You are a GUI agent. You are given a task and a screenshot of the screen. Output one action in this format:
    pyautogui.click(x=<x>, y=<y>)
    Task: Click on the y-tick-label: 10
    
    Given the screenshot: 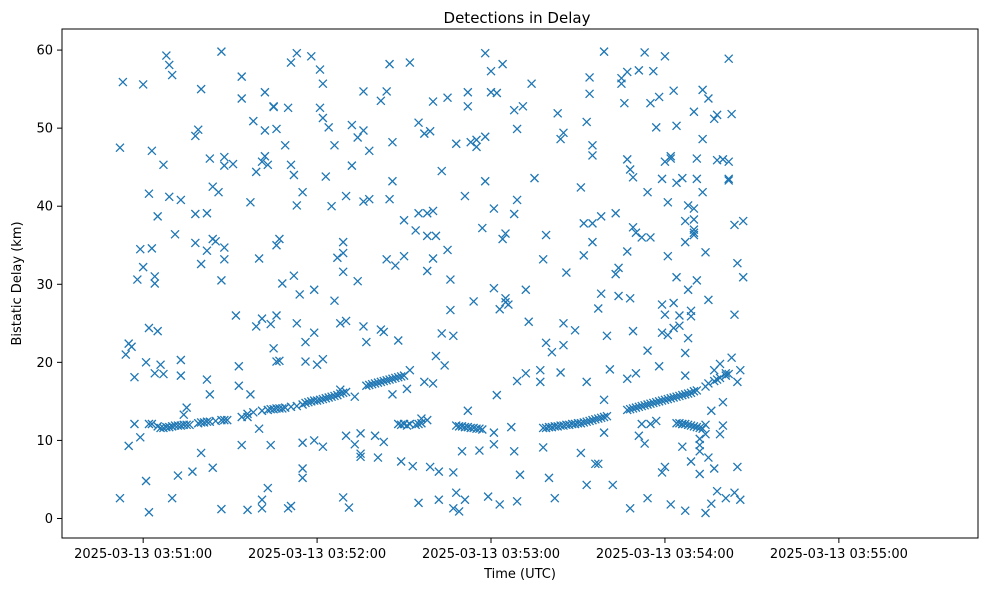 What is the action you would take?
    pyautogui.click(x=44, y=441)
    